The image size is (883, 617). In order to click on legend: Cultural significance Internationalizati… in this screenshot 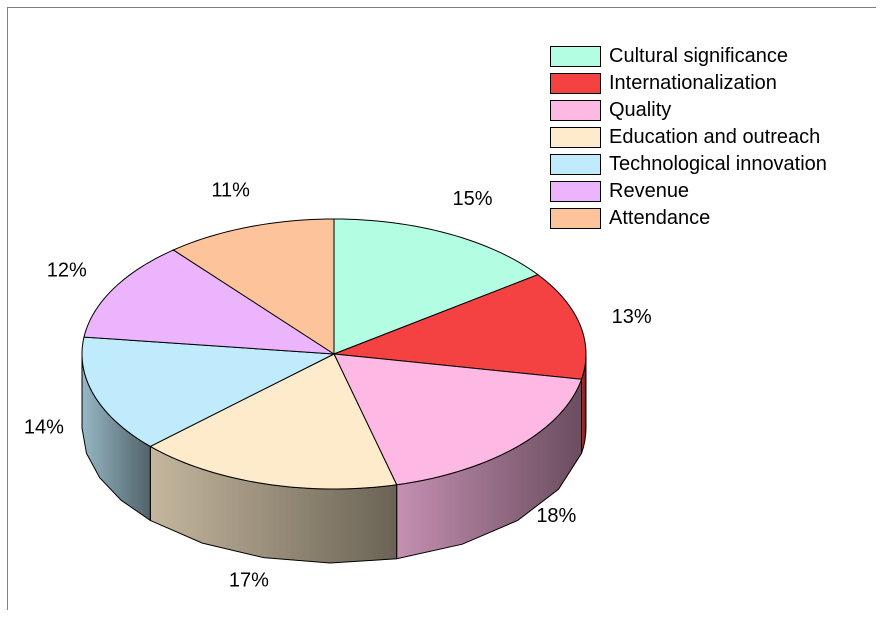, I will do `click(688, 137)`.